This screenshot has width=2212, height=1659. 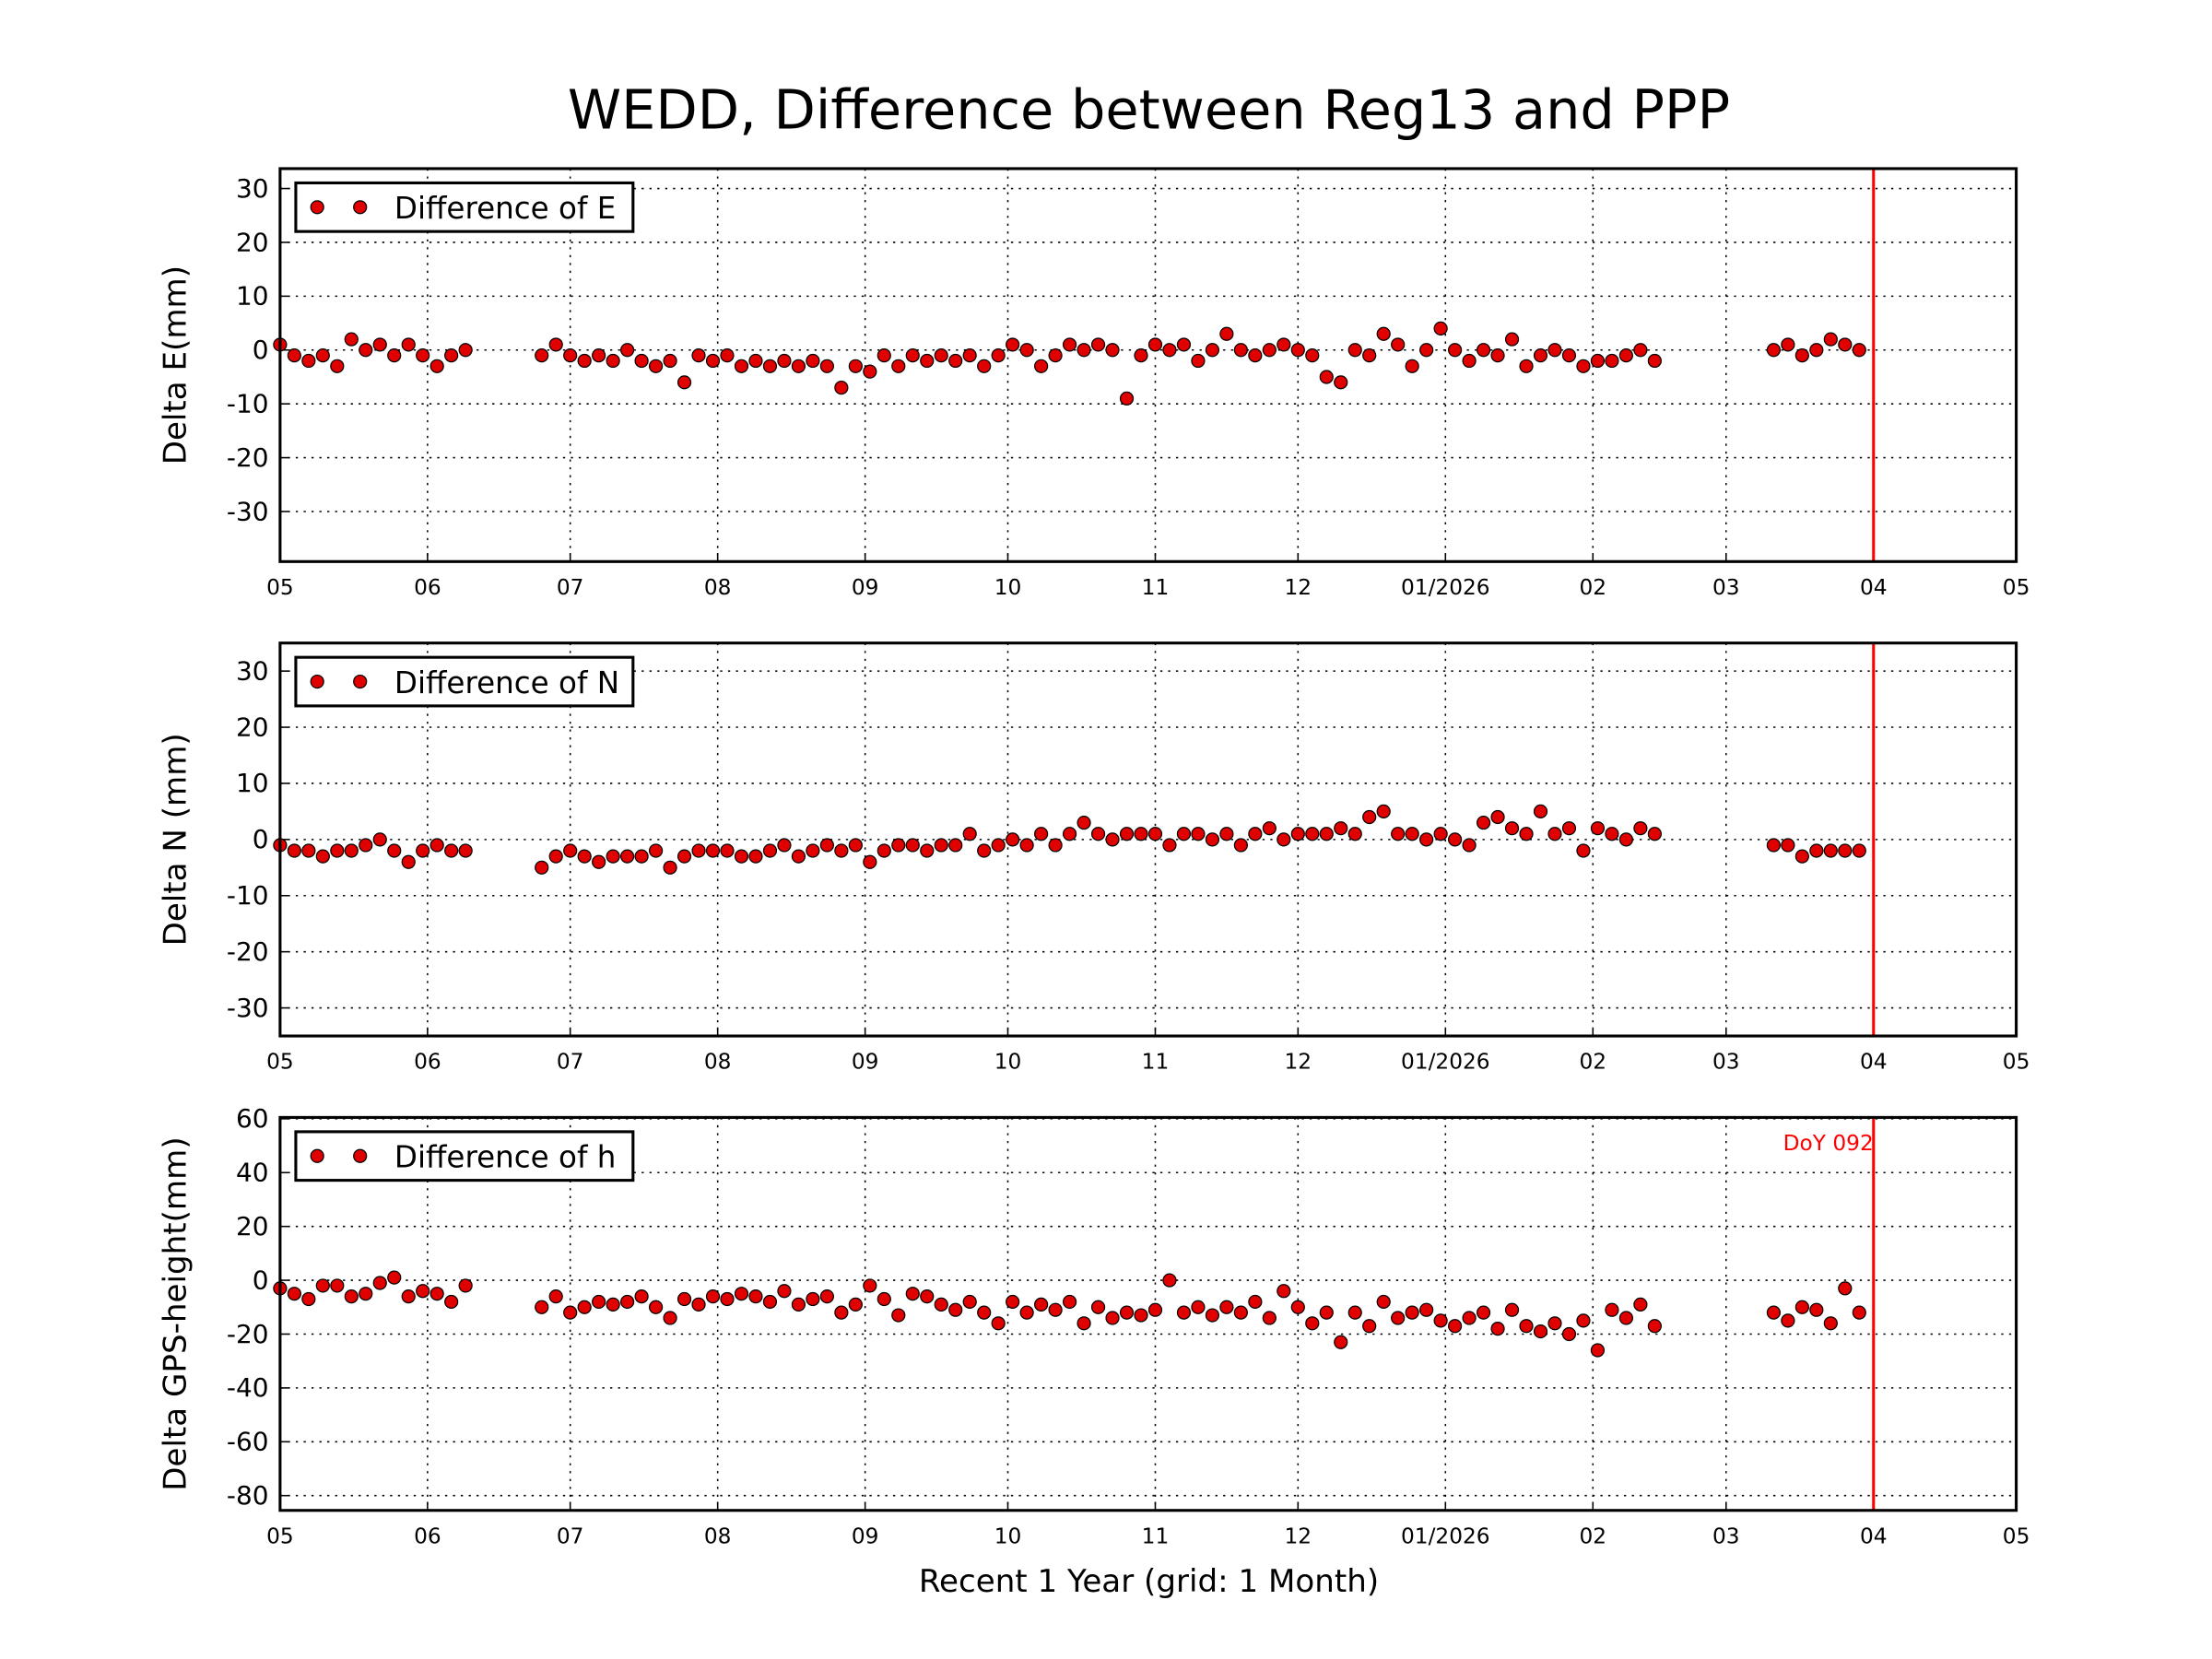 I want to click on x-tick-label: 02, so click(x=1592, y=1536).